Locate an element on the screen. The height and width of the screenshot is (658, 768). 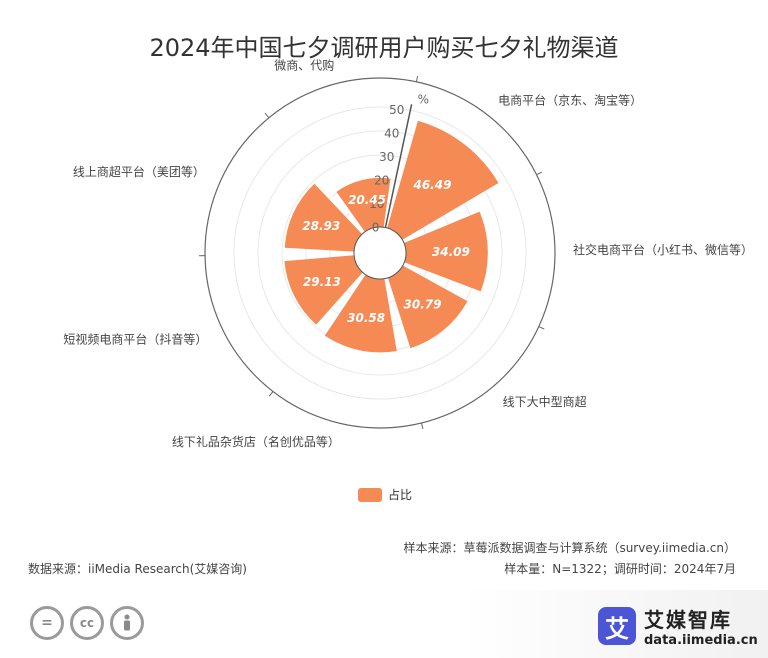
person-icon is located at coordinates (127, 623).